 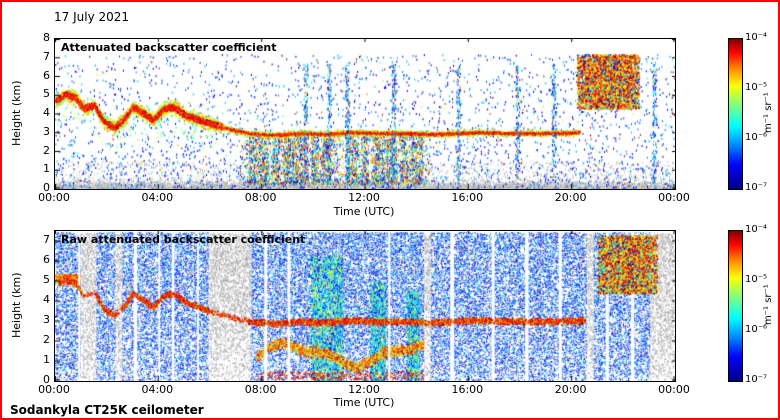 What do you see at coordinates (92, 17) in the screenshot?
I see `date-label: 17 July 2021` at bounding box center [92, 17].